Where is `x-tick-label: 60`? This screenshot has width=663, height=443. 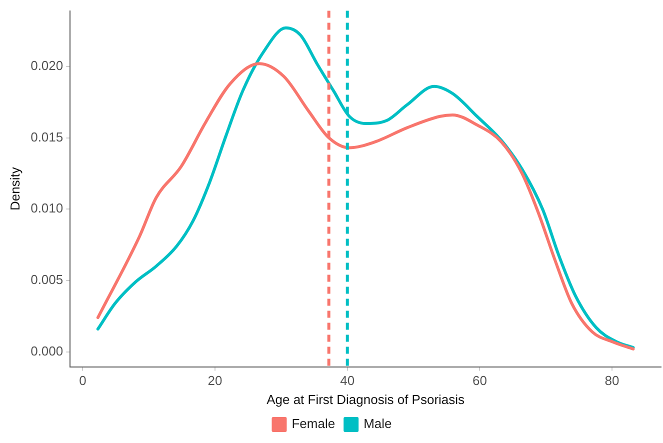 x-tick-label: 60 is located at coordinates (479, 380).